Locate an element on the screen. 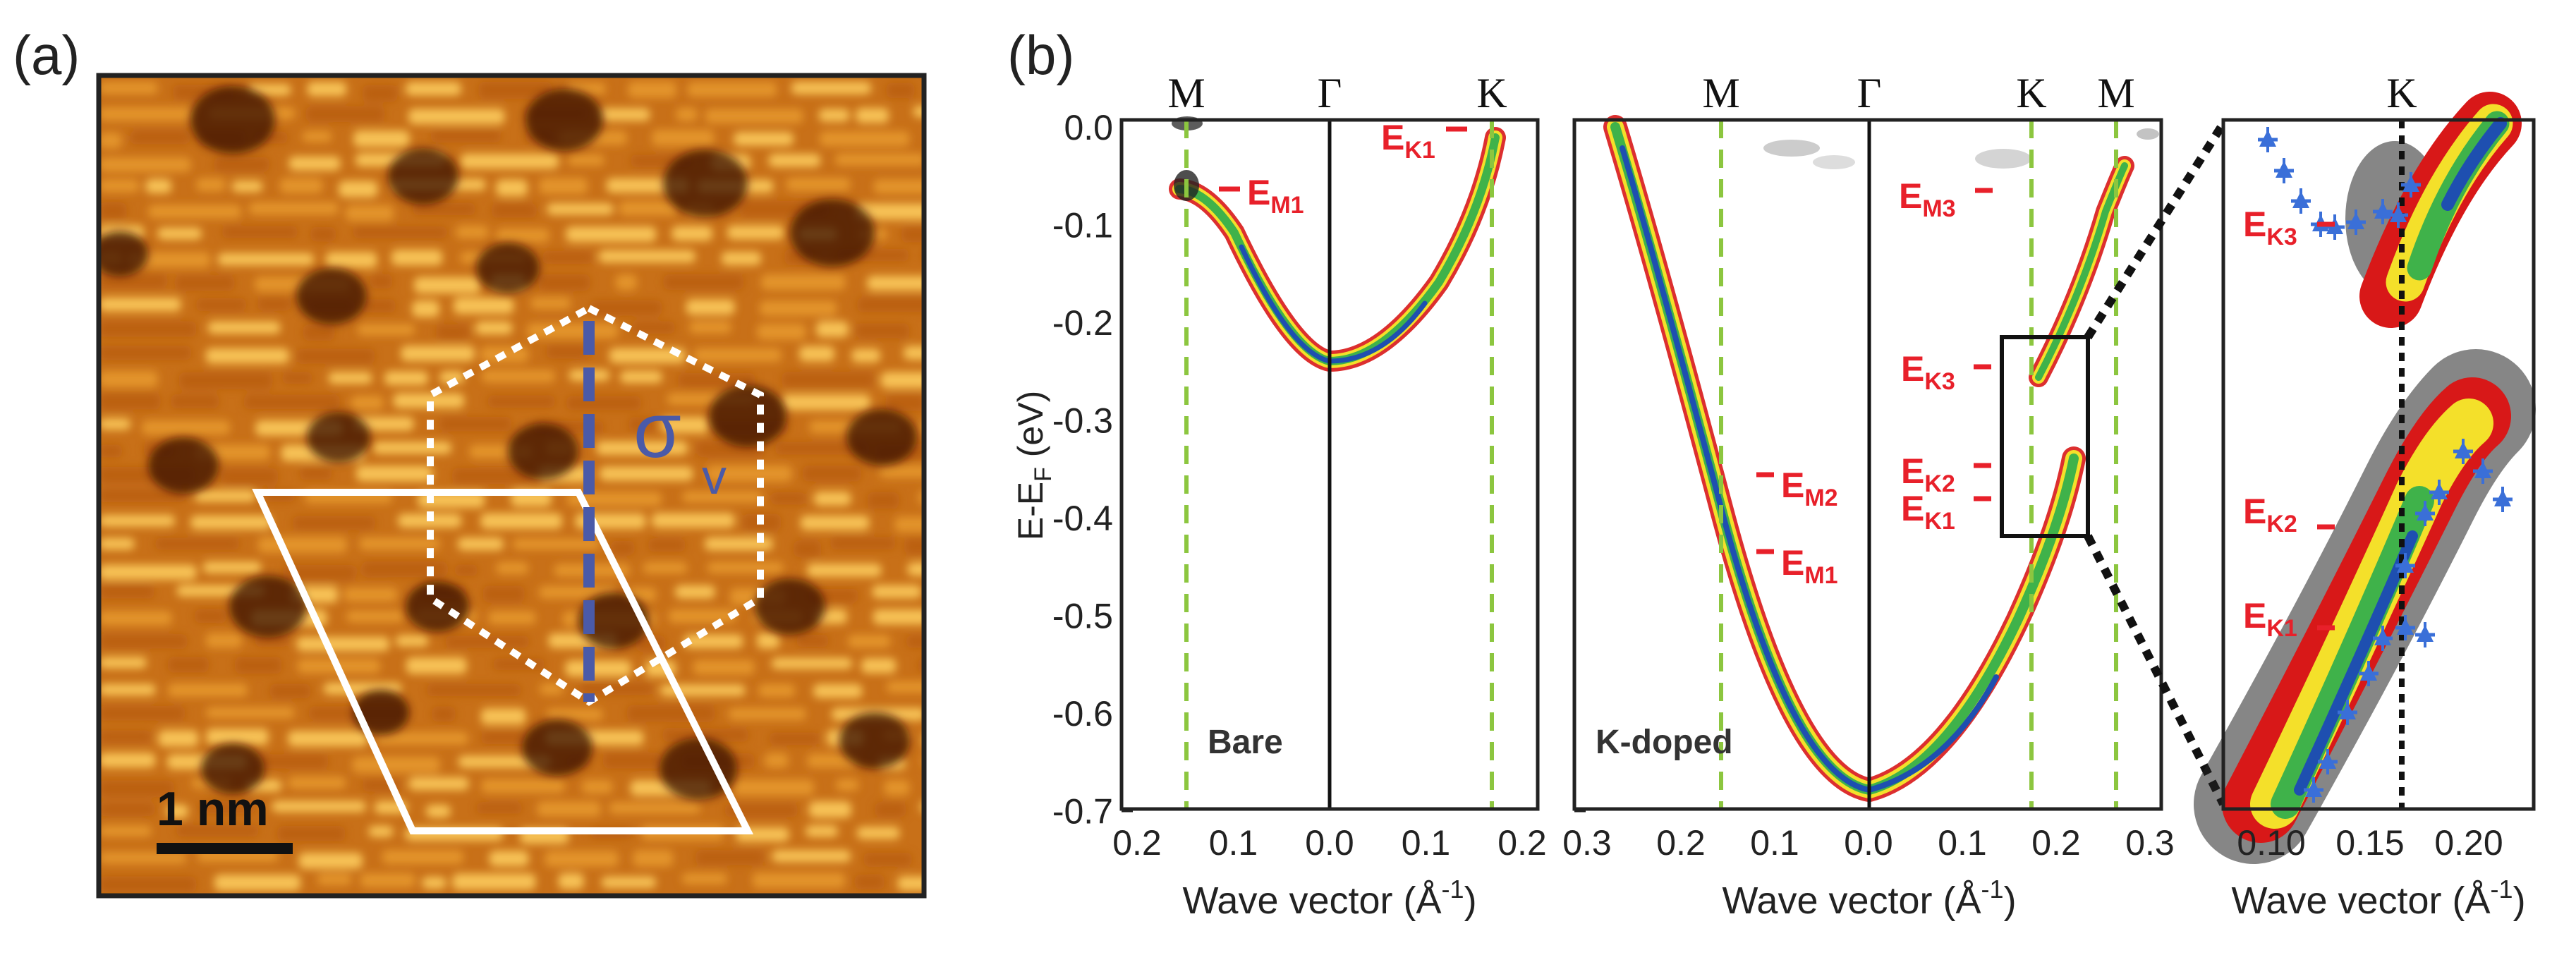 This screenshot has width=2576, height=955. kdoped-band-blue is located at coordinates (1809, 469).